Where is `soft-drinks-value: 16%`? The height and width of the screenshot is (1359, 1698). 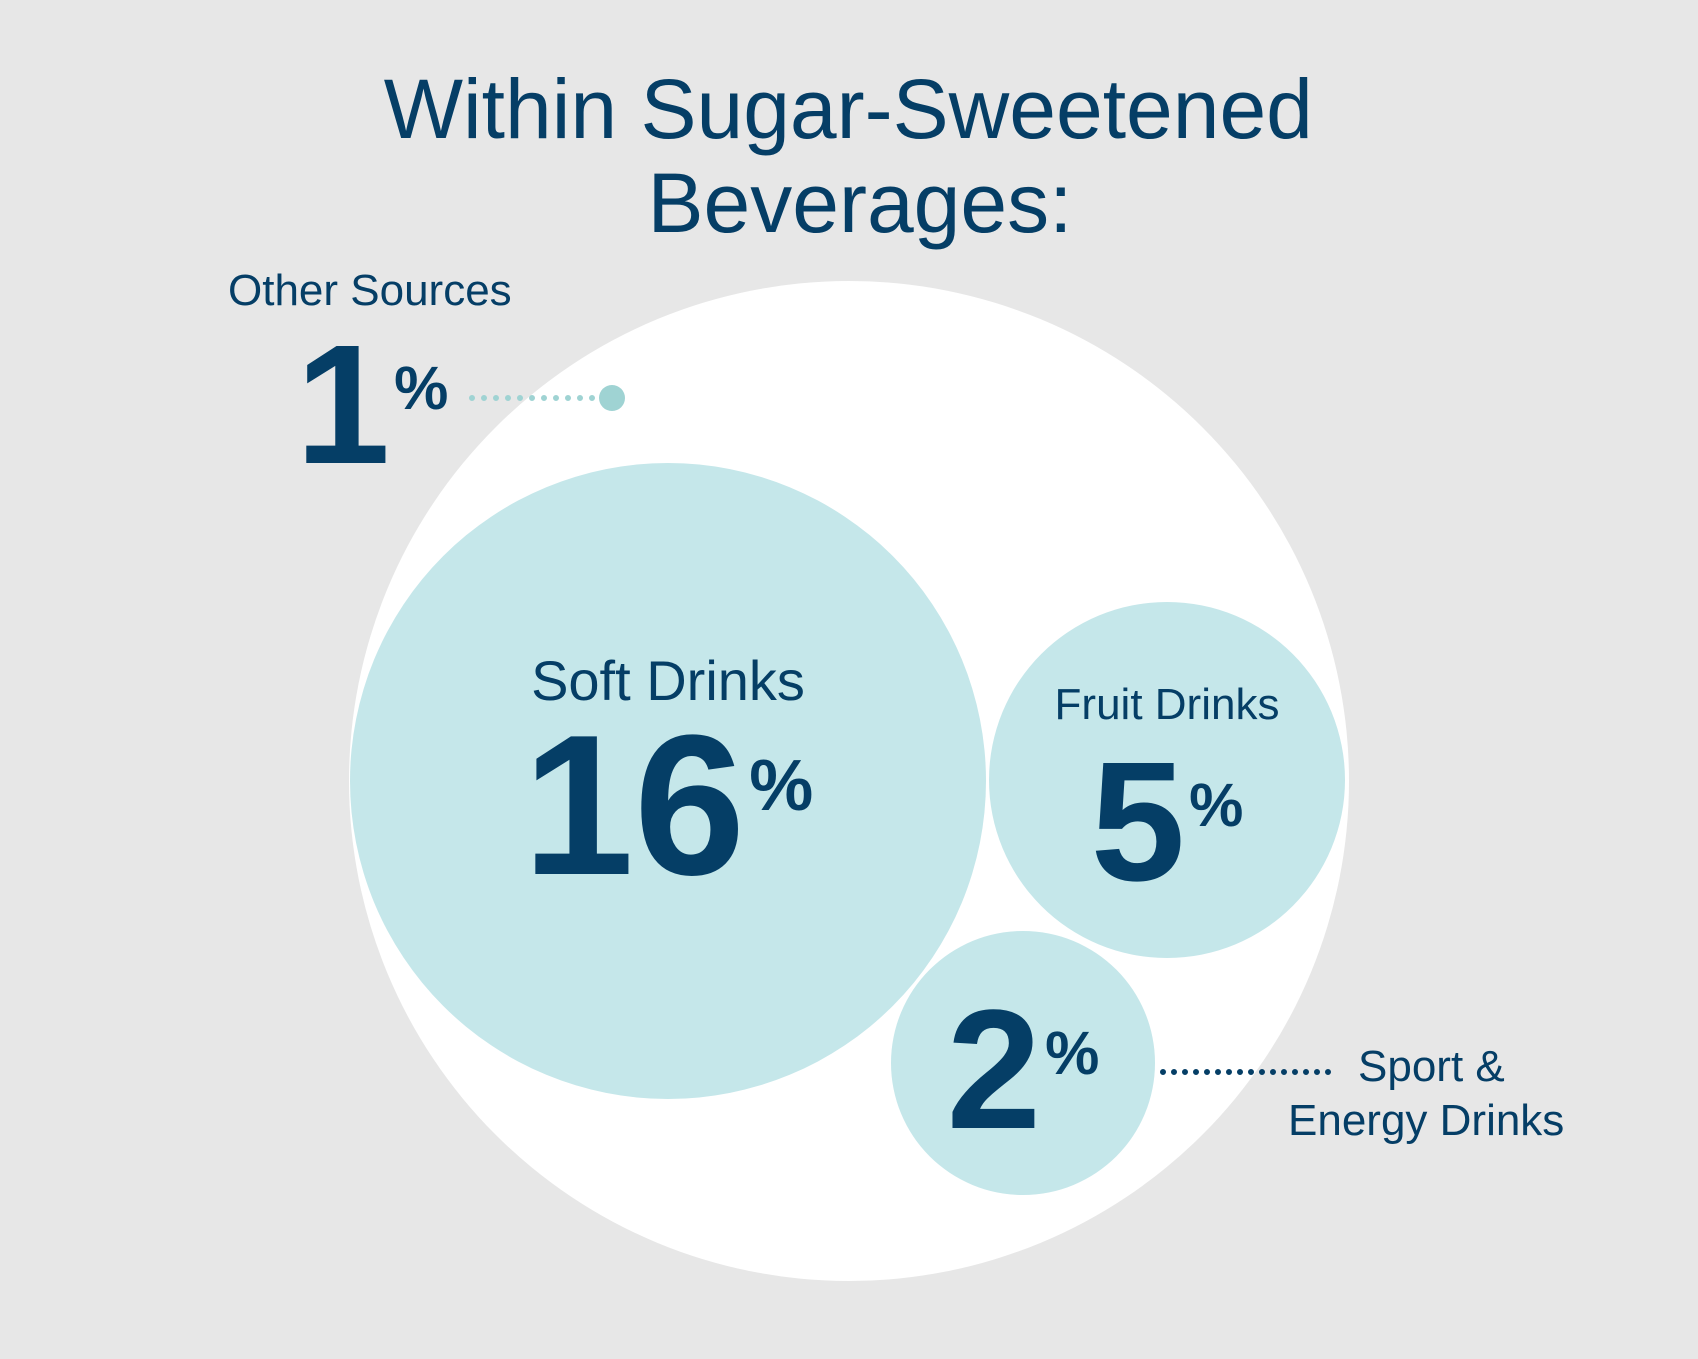
soft-drinks-value: 16% is located at coordinates (668, 805).